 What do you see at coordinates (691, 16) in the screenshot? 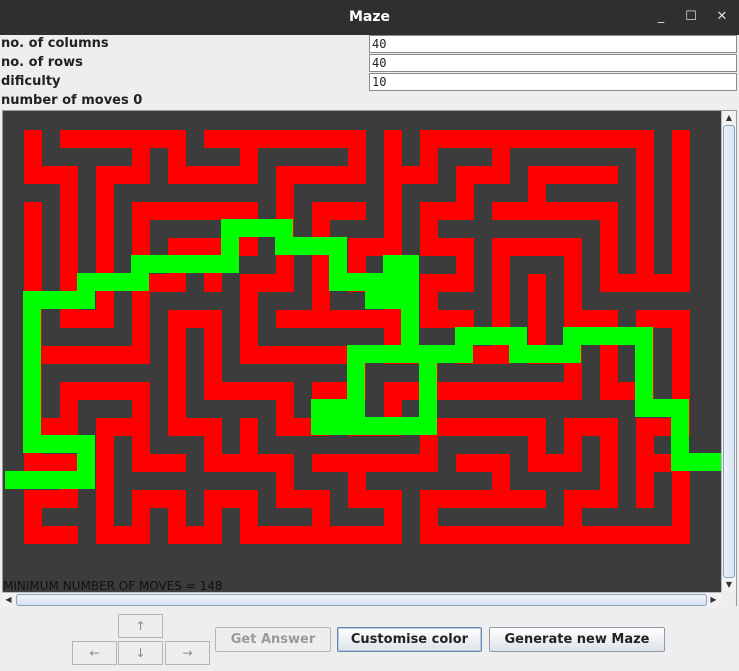
I see `maximize-button: ☐` at bounding box center [691, 16].